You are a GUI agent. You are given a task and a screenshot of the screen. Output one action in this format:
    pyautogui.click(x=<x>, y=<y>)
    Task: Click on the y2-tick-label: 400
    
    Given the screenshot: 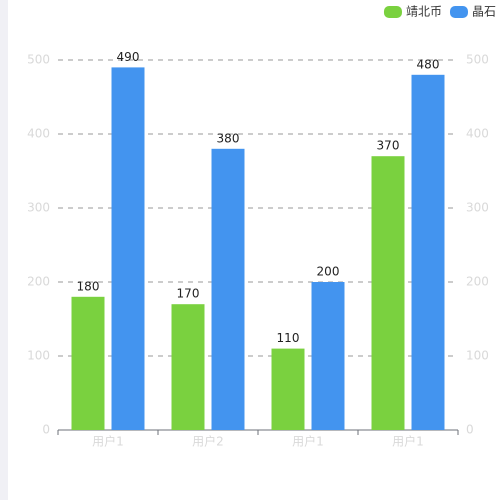 What is the action you would take?
    pyautogui.click(x=477, y=134)
    